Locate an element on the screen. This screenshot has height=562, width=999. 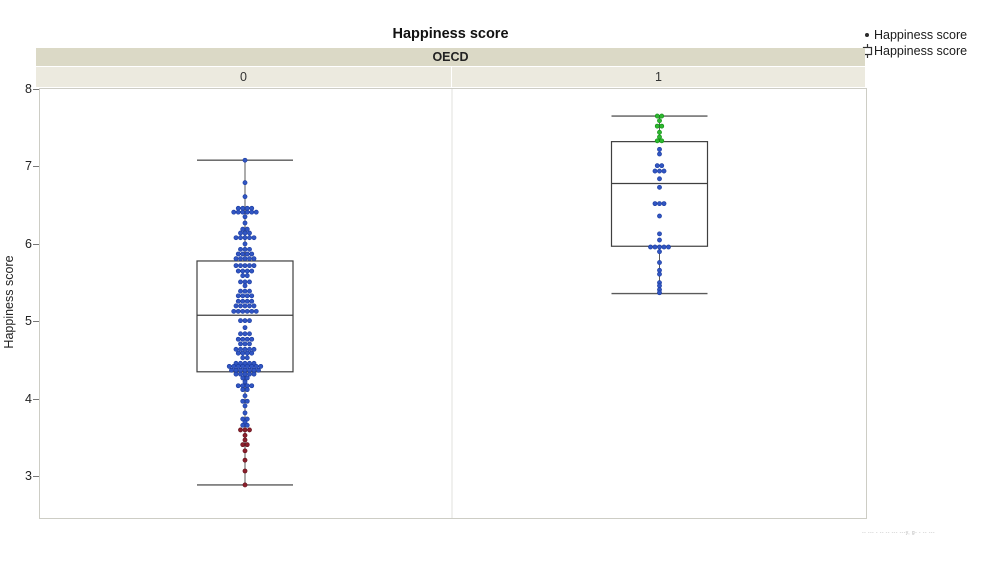
legend-item-points: Happiness score is located at coordinates (927, 35).